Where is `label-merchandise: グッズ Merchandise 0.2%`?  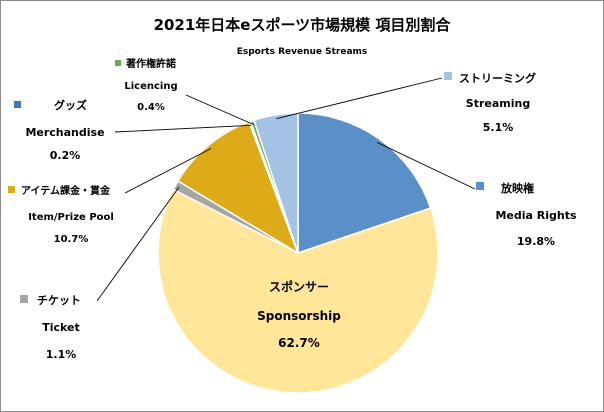 label-merchandise: グッズ Merchandise 0.2% is located at coordinates (59, 130).